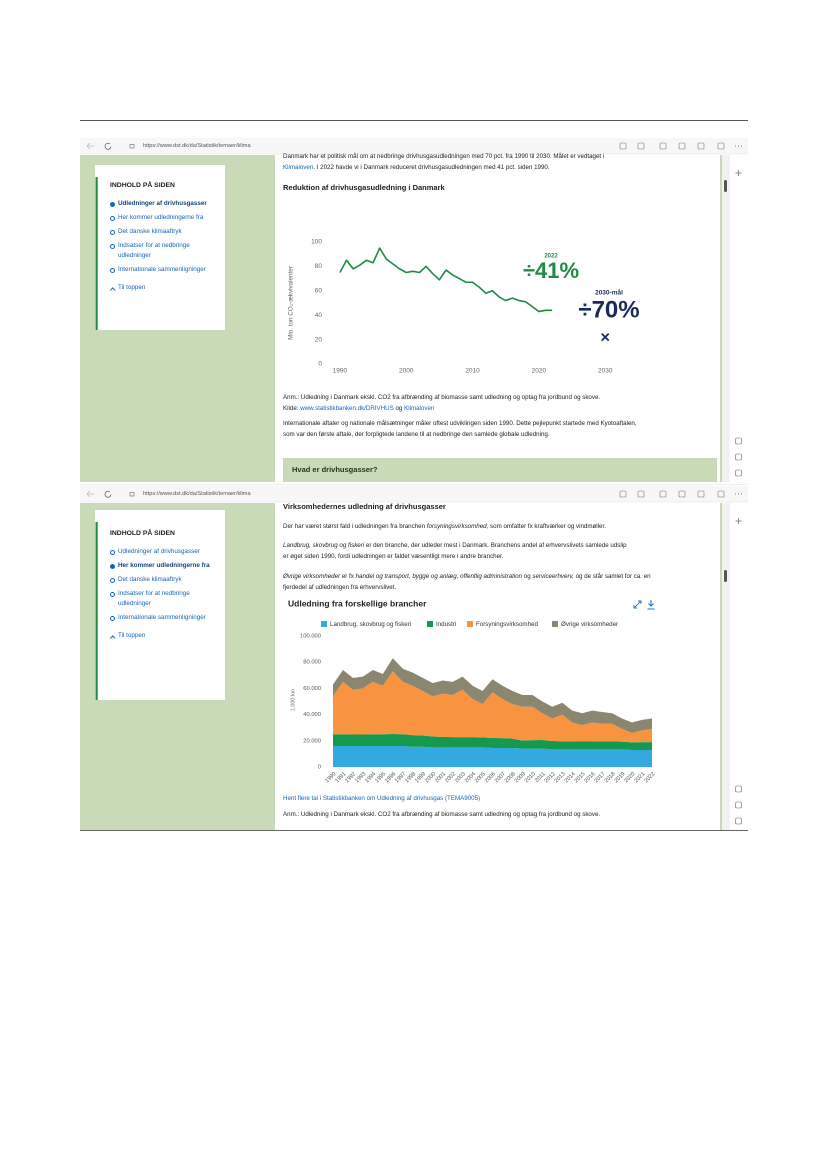 The width and height of the screenshot is (827, 1169). What do you see at coordinates (725, 318) in the screenshot?
I see `scrollbar` at bounding box center [725, 318].